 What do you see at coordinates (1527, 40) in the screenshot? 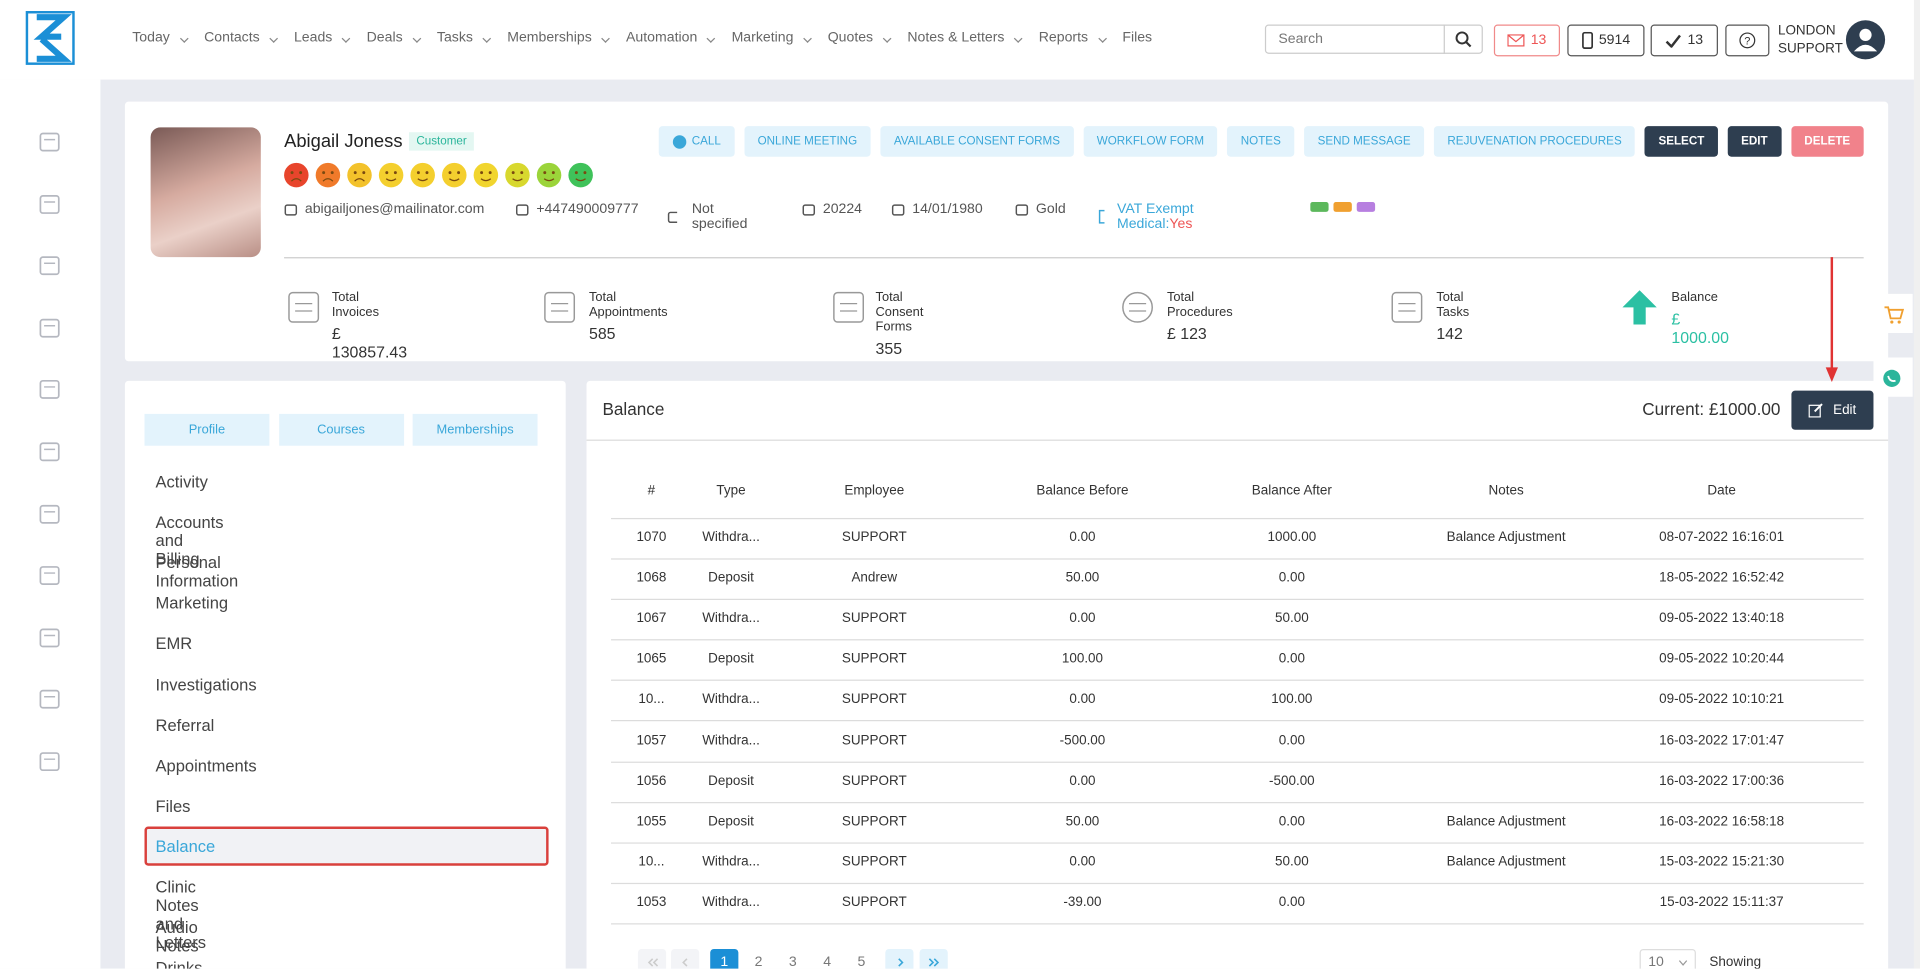
I see `mail-badge: 13` at bounding box center [1527, 40].